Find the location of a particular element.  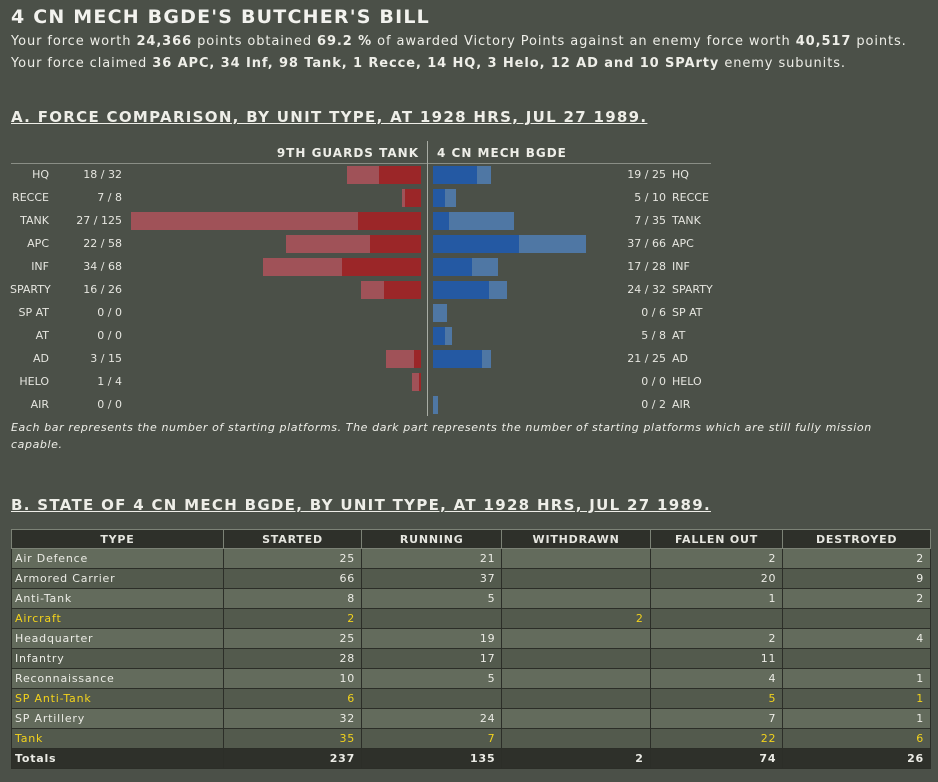

running-cell: 7 is located at coordinates (432, 738).